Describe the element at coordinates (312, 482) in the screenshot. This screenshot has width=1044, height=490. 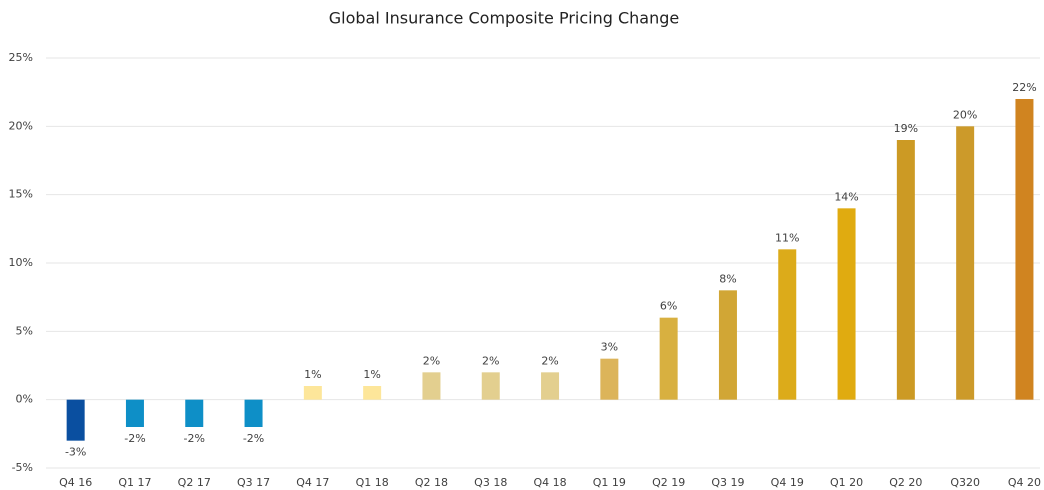
I see `x-tick-label: Q4 17` at that location.